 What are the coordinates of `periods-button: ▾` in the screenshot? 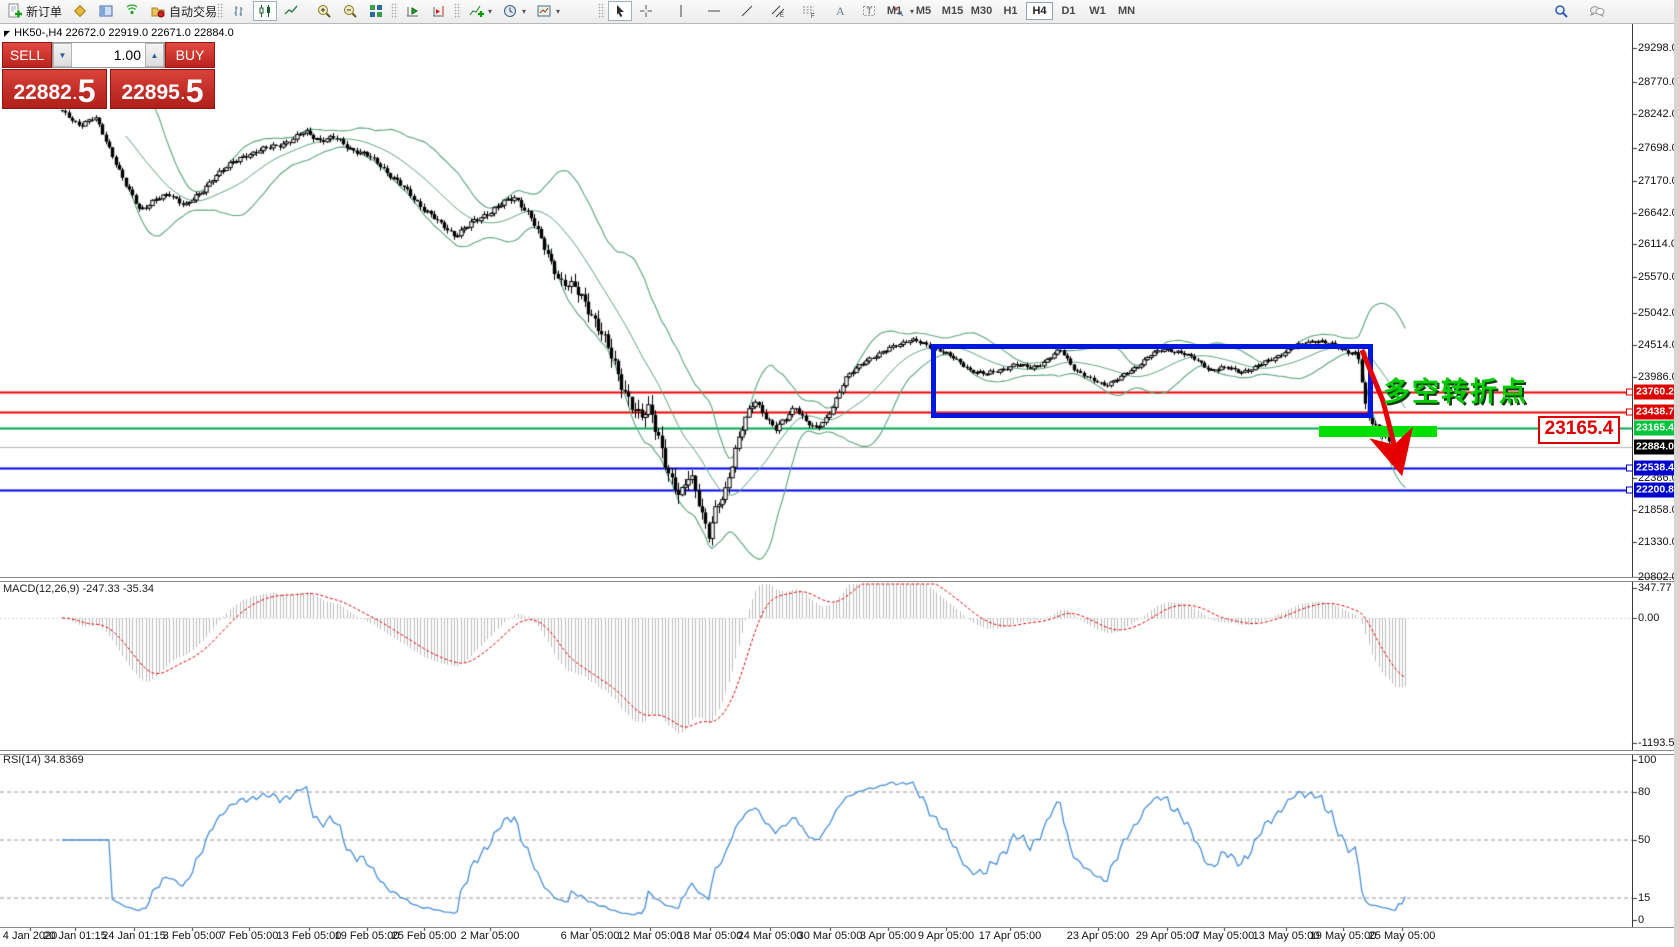 It's located at (514, 11).